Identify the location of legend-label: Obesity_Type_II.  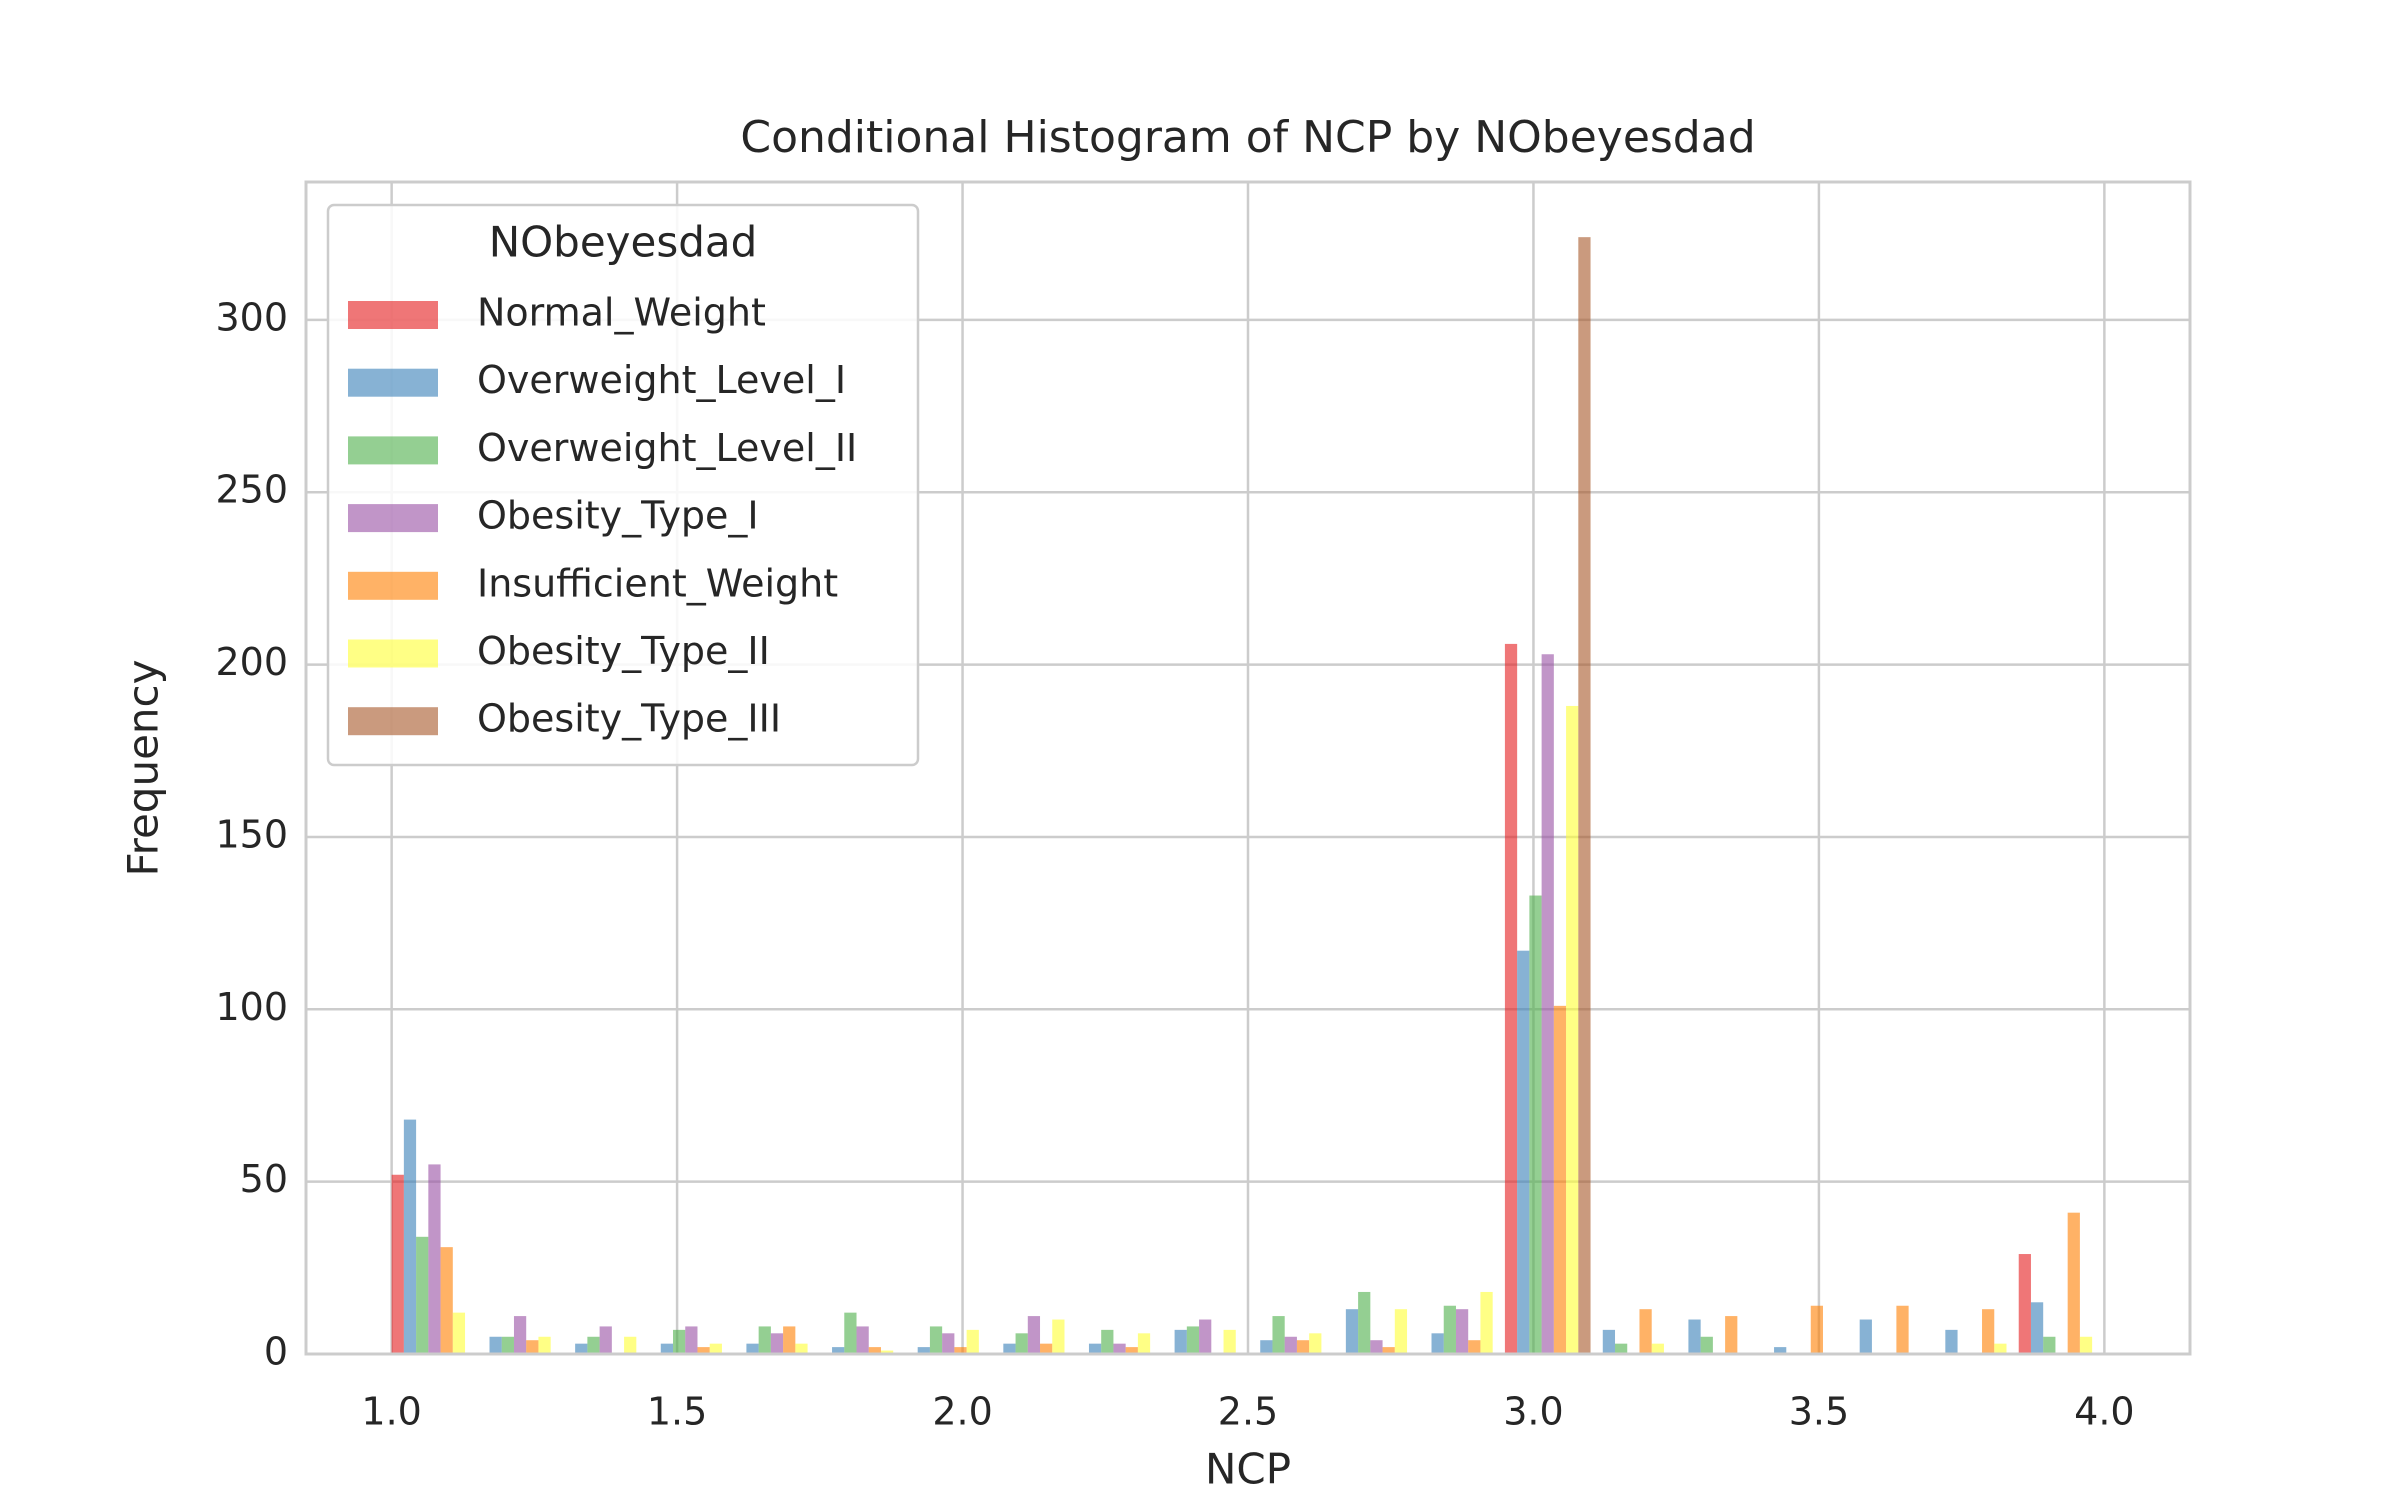
(623, 651).